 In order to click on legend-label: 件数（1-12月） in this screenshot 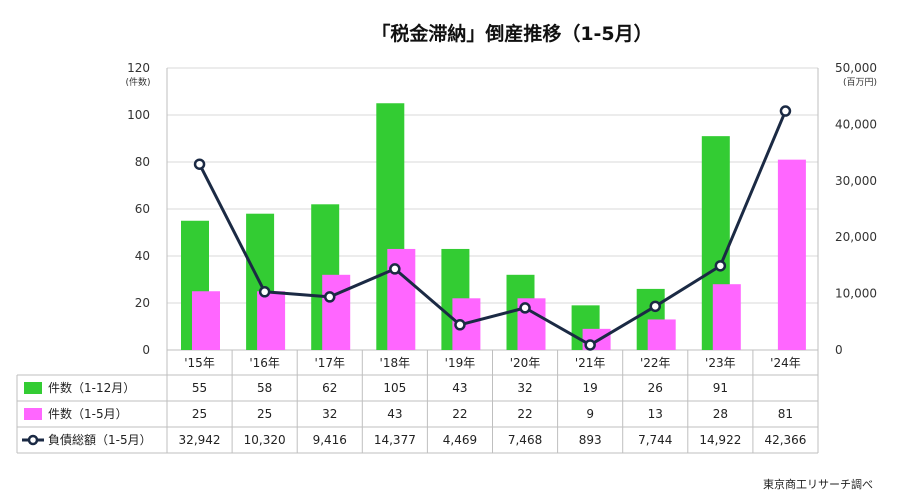, I will do `click(91, 387)`.